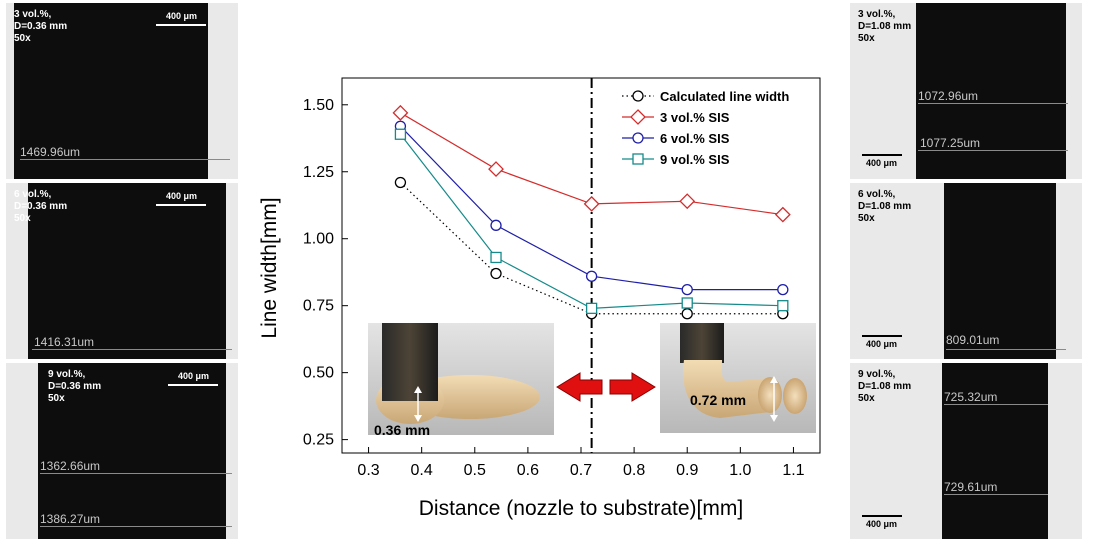  I want to click on micrograph-info: 6 vol.%, D=1.08 mm 50x, so click(885, 206).